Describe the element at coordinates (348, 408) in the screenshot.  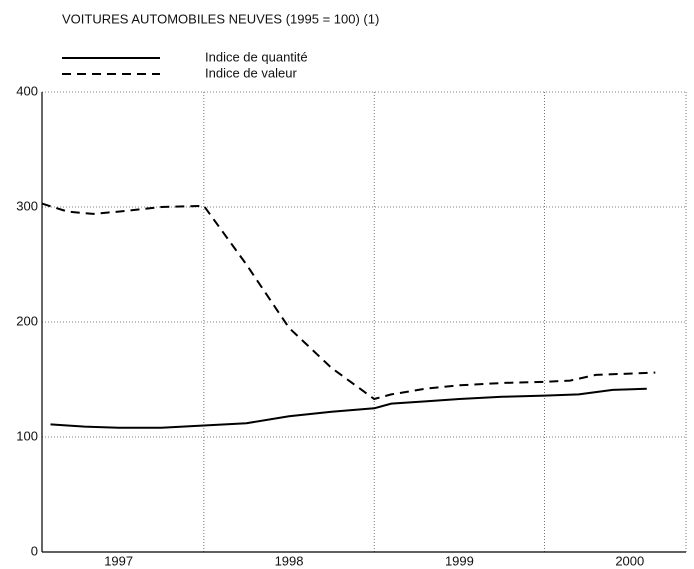
I see `series-line` at that location.